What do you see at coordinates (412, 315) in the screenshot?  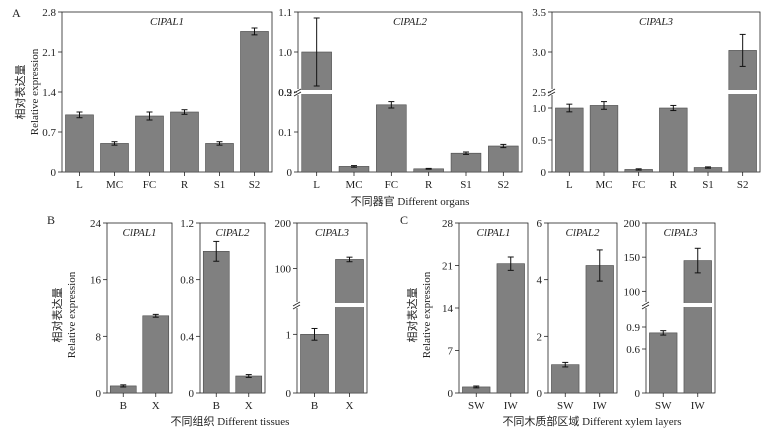 I see `y-label-c-cn: 相对表达量` at bounding box center [412, 315].